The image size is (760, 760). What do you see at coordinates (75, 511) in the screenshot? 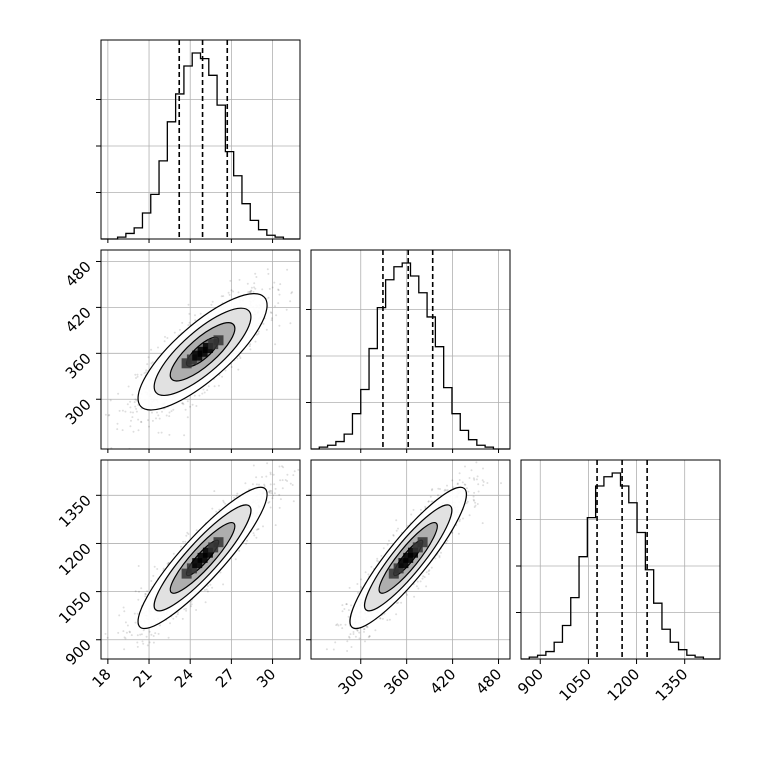
I see `y-tick-label: 1350` at bounding box center [75, 511].